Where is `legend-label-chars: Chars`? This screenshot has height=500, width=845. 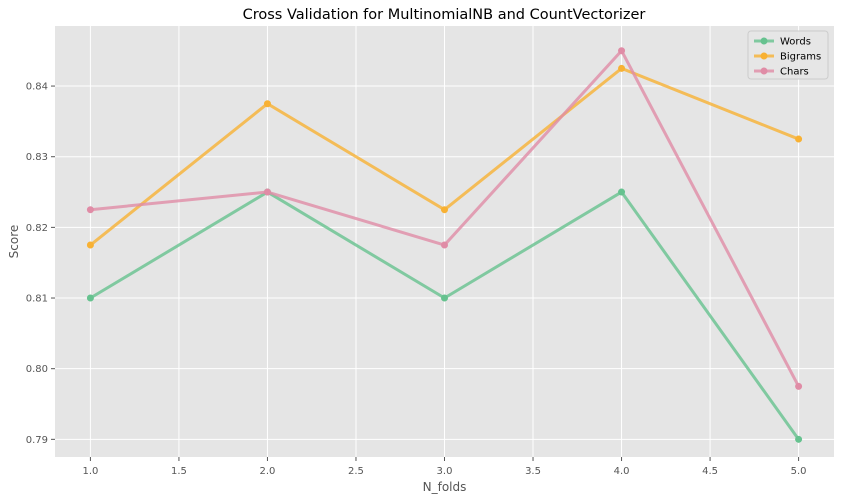 legend-label-chars: Chars is located at coordinates (794, 72).